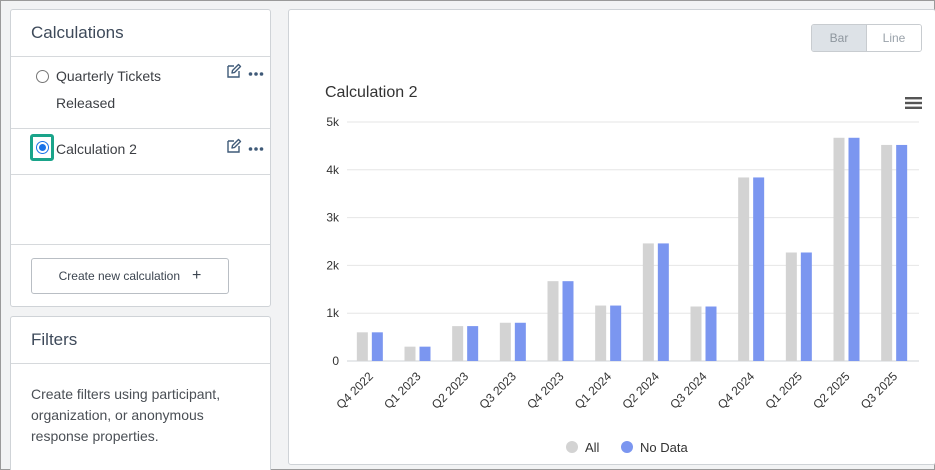 The image size is (935, 470). What do you see at coordinates (140, 152) in the screenshot?
I see `calculation-item-calculation-2: Calculation 2` at bounding box center [140, 152].